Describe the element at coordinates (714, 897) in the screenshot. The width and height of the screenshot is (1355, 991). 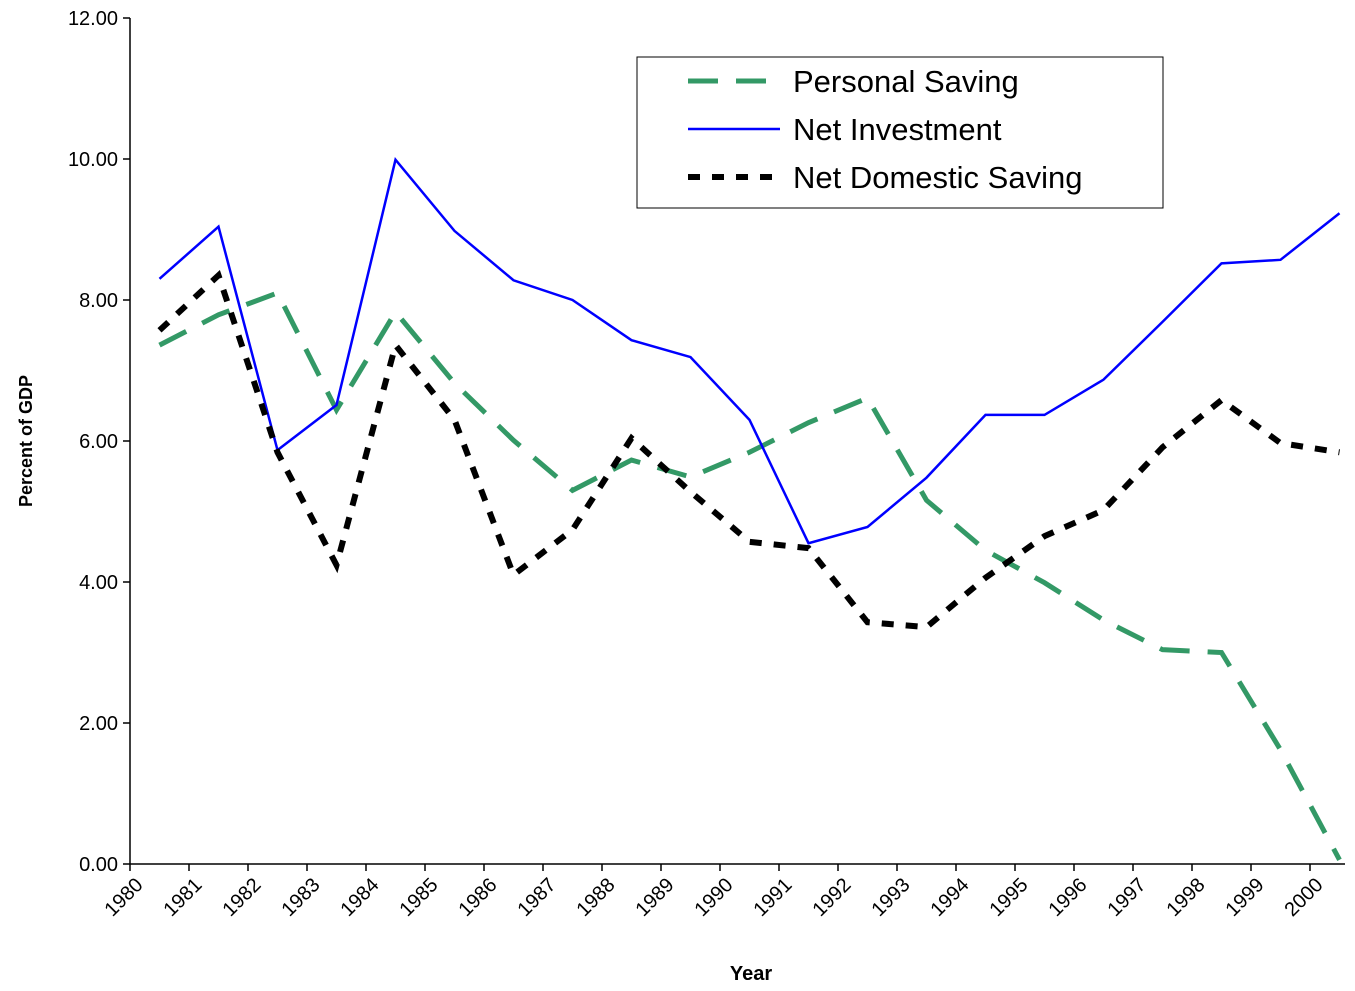
I see `x-tick-label: 1990` at that location.